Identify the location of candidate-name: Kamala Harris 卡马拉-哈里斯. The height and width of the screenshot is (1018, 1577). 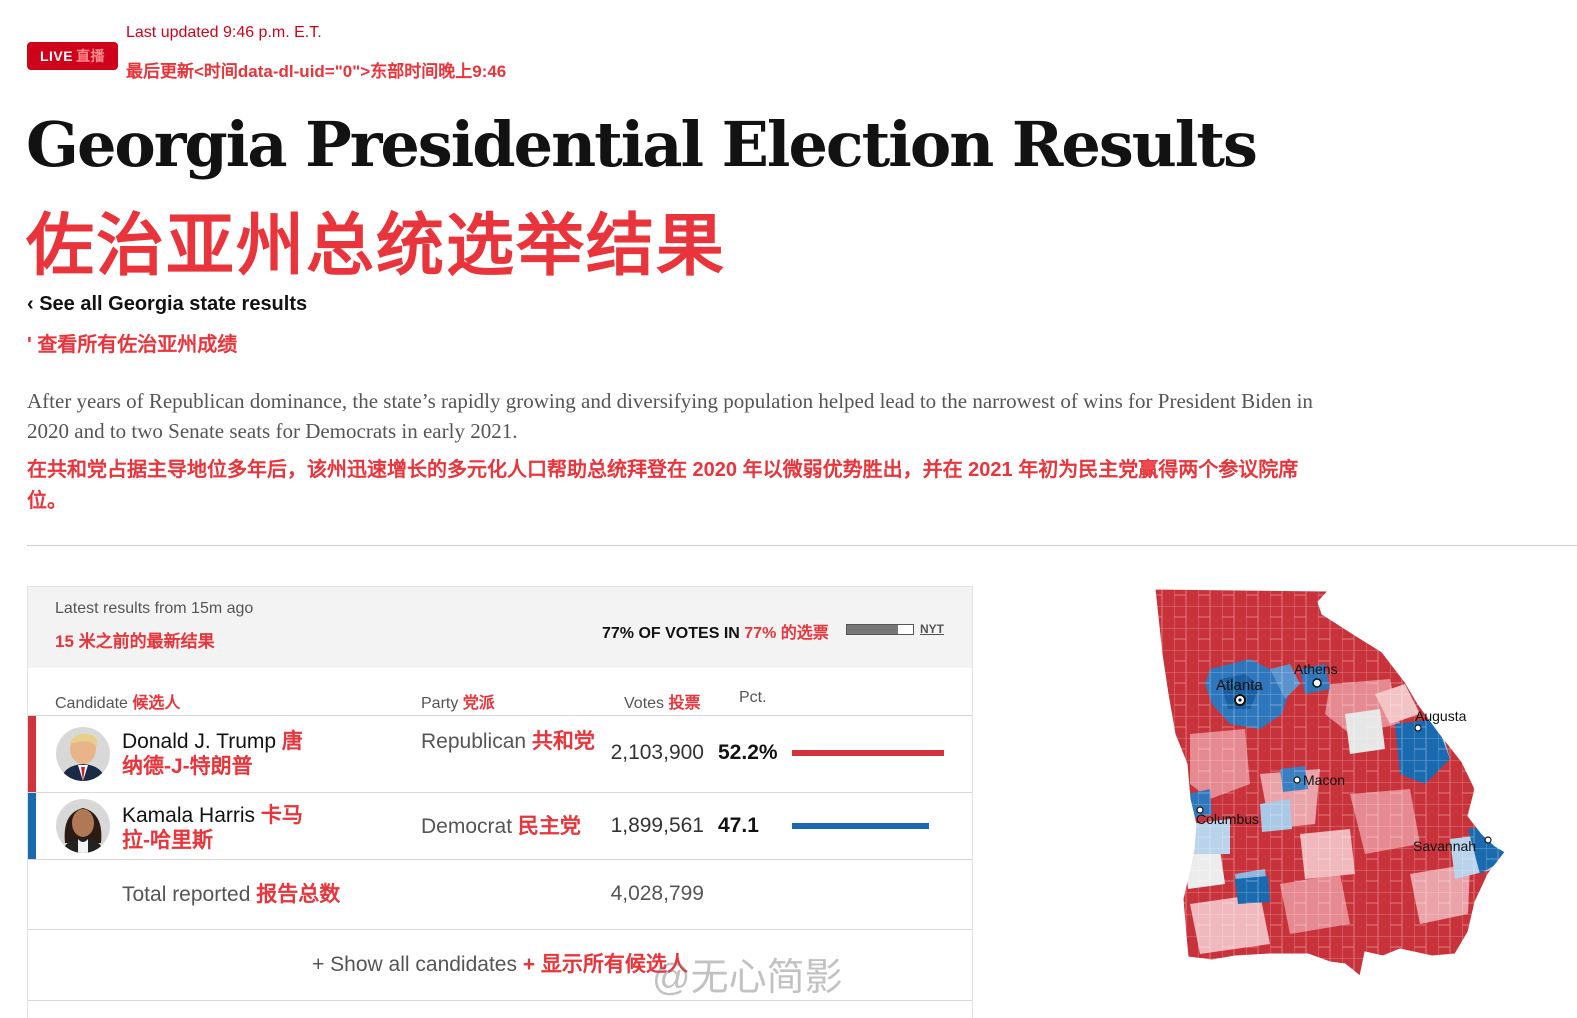
(222, 828).